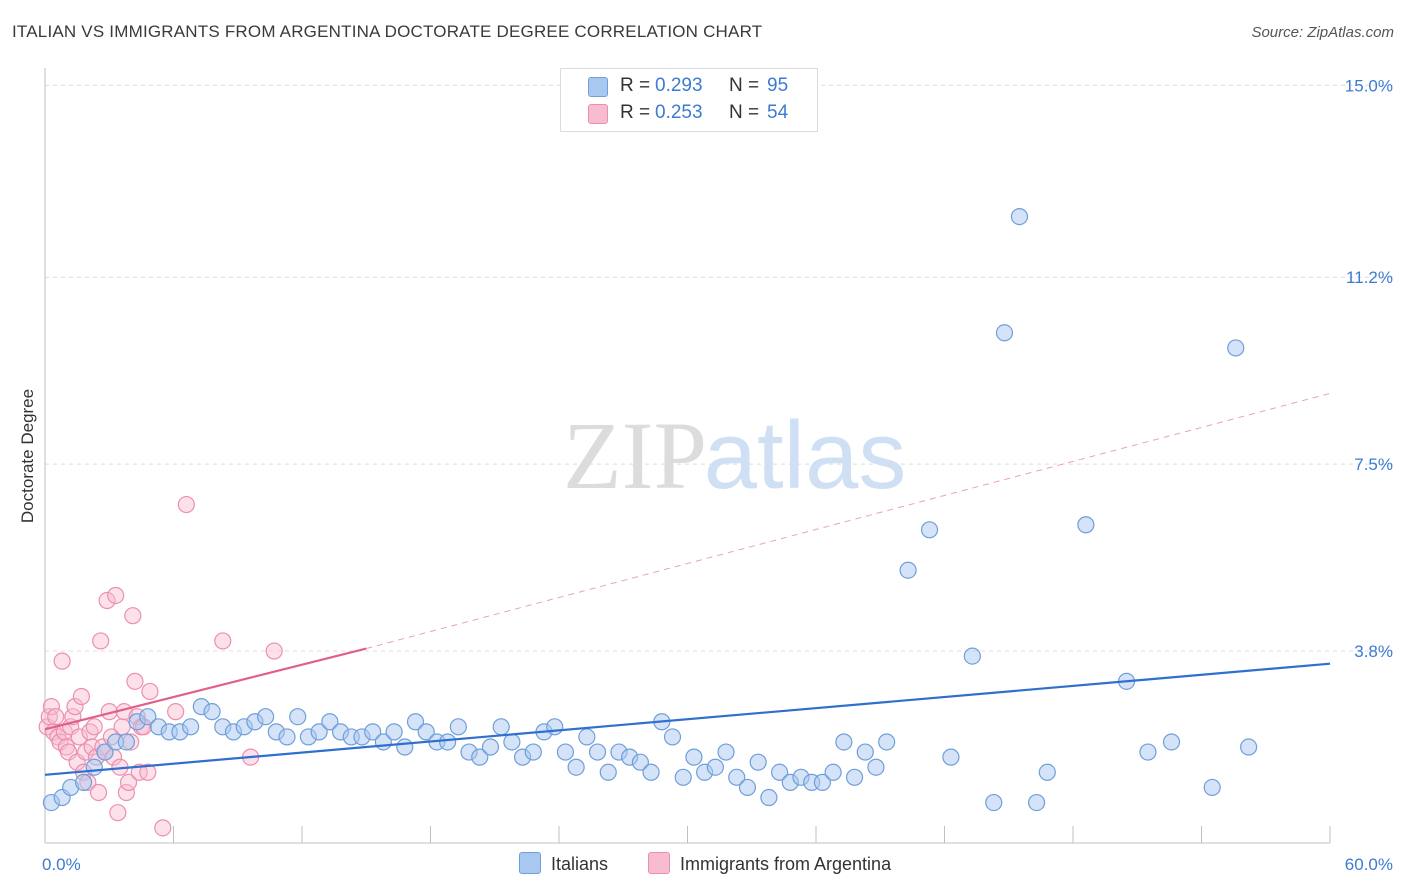  I want to click on y-tick-label-1: 7.5%, so click(1373, 464).